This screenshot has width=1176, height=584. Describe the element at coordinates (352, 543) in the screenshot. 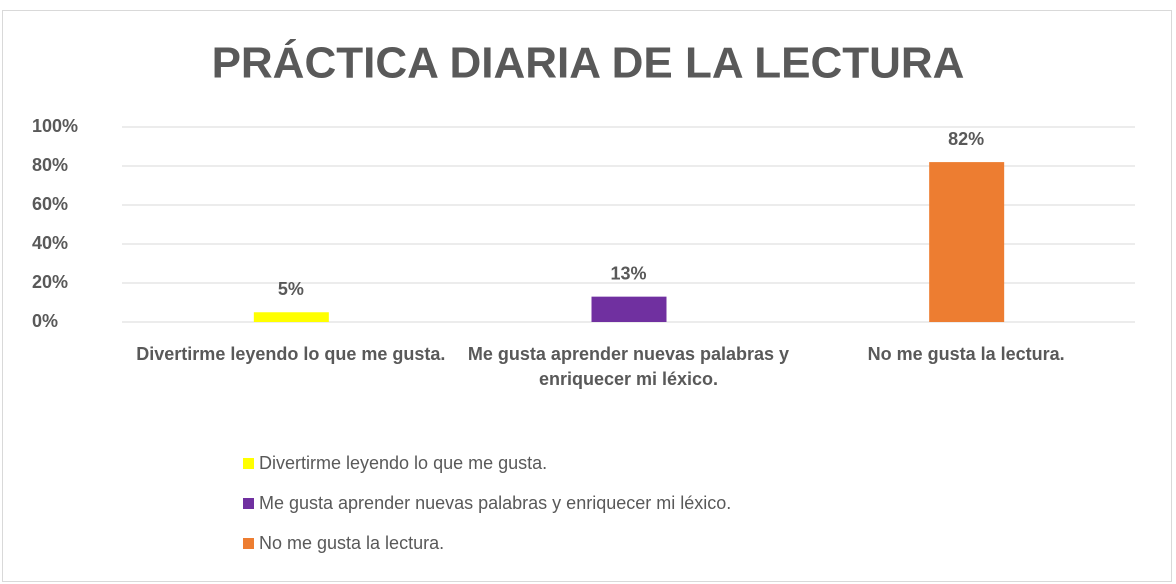

I see `legend-label: No me gusta la lectura.` at that location.